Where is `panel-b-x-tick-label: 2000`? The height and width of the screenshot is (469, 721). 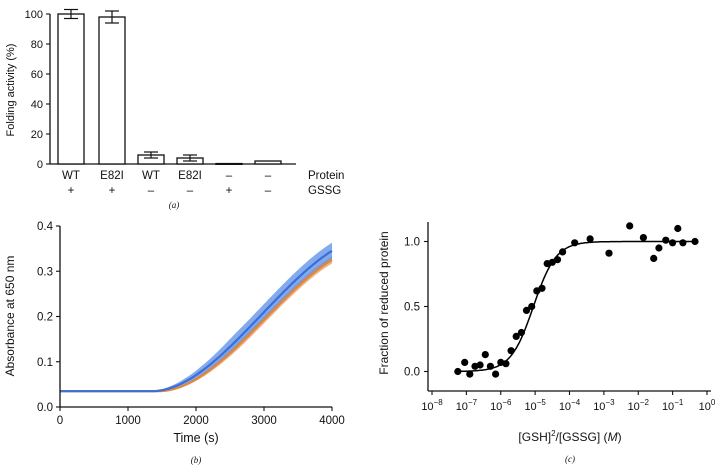 panel-b-x-tick-label: 2000 is located at coordinates (196, 421).